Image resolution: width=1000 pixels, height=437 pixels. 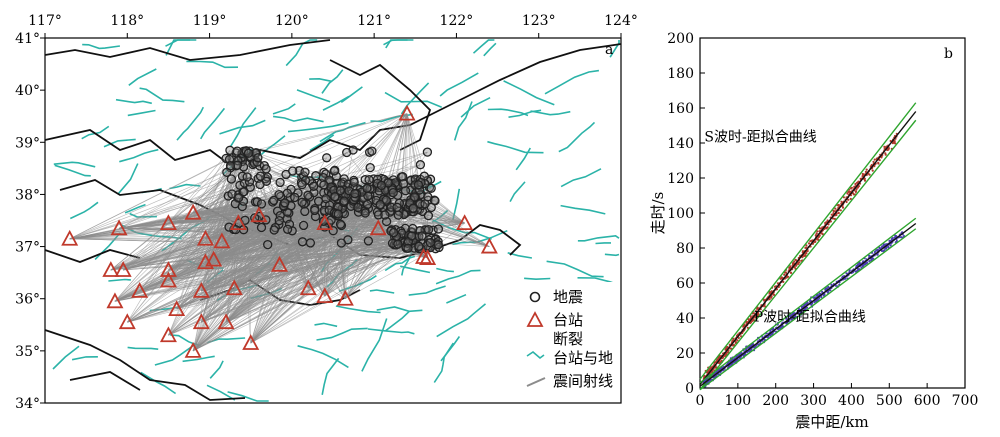 I want to click on chart-x-tick-label: 100, so click(x=737, y=401).